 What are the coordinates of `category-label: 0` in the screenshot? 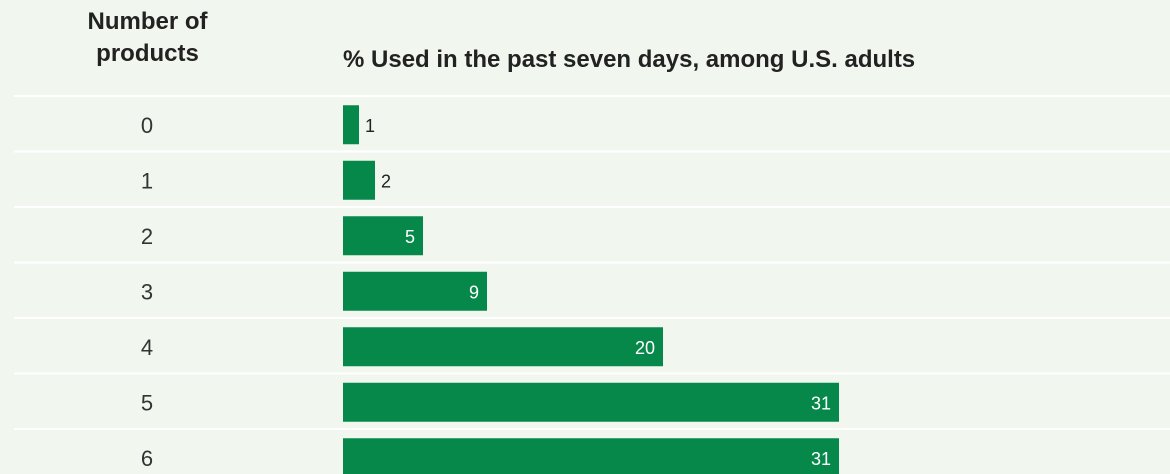 It's located at (147, 125).